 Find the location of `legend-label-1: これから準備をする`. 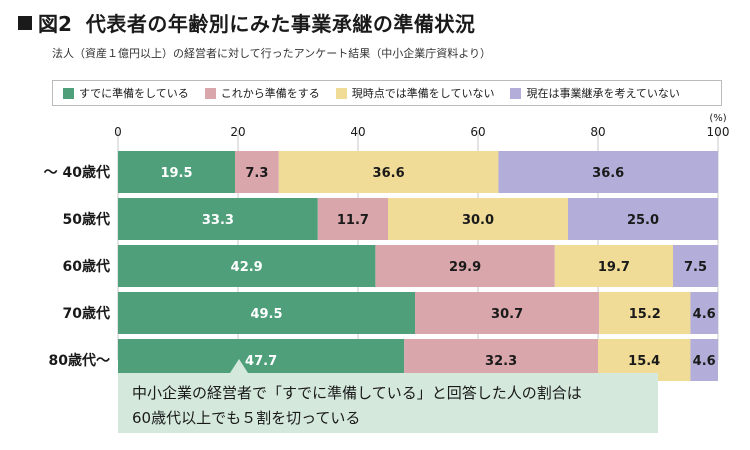

legend-label-1: これから準備をする is located at coordinates (270, 93).